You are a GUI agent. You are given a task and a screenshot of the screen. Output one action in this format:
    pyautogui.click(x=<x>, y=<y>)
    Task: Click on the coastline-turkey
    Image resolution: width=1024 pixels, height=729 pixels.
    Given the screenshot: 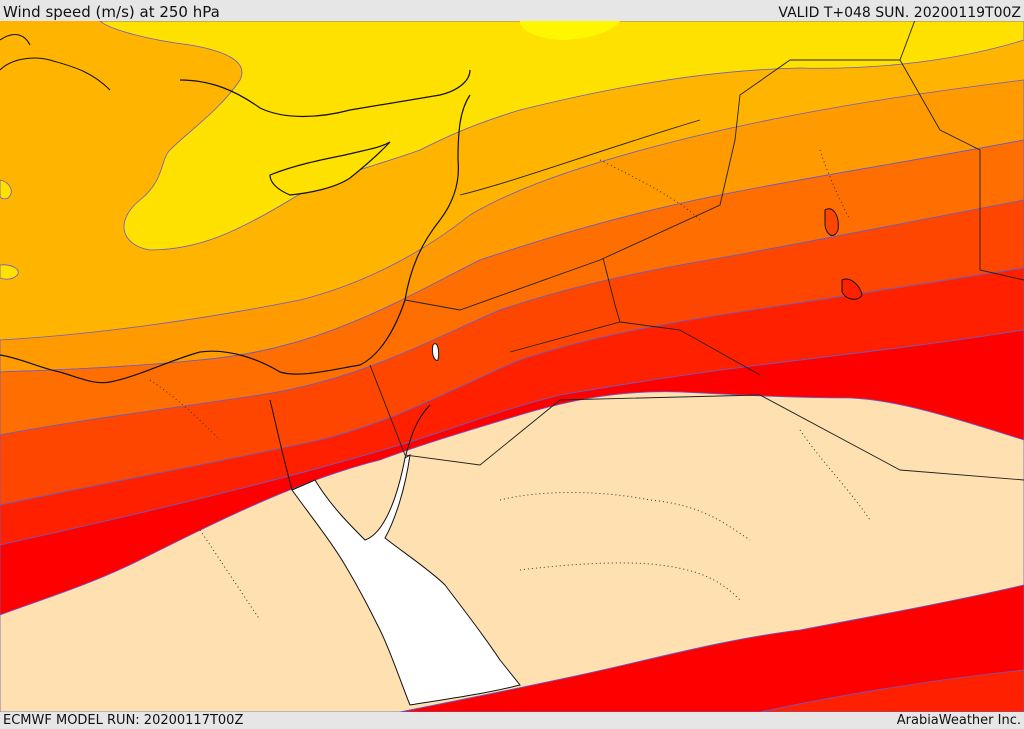 What is the action you would take?
    pyautogui.click(x=325, y=93)
    